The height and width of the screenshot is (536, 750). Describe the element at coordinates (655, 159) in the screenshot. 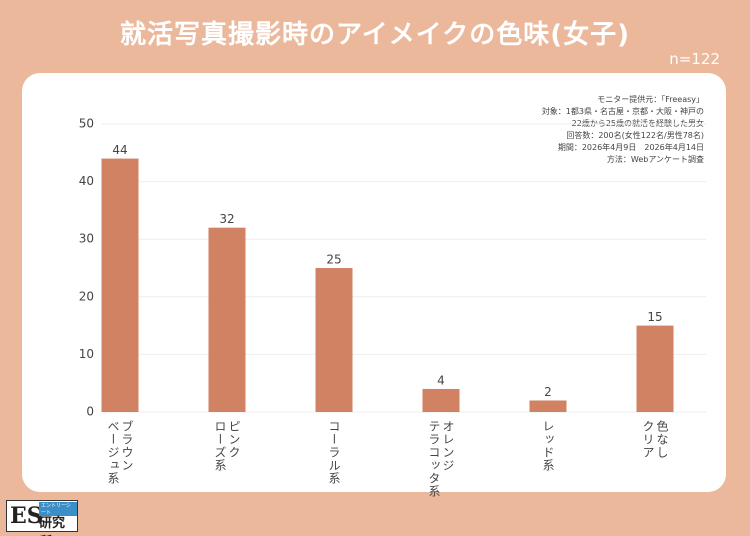

I see `note-line: 方法：Webアンケート調査` at that location.